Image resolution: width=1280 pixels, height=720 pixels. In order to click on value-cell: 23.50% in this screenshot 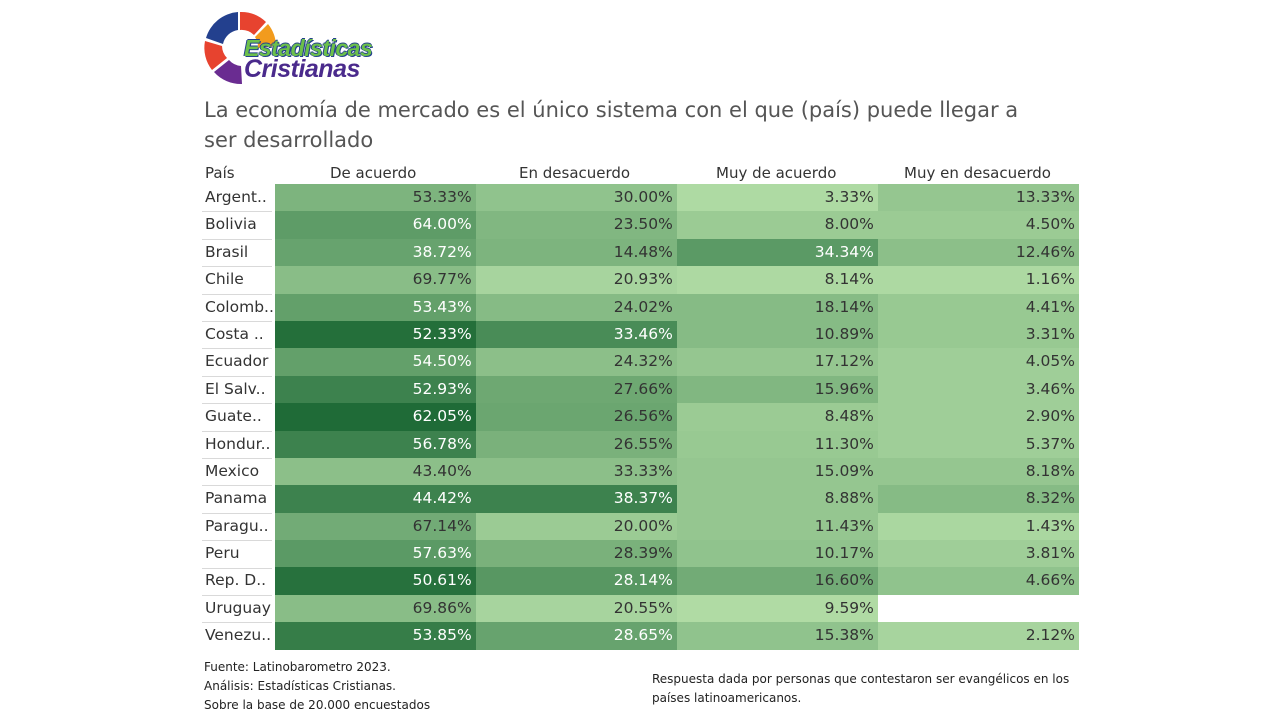, I will do `click(576, 225)`.